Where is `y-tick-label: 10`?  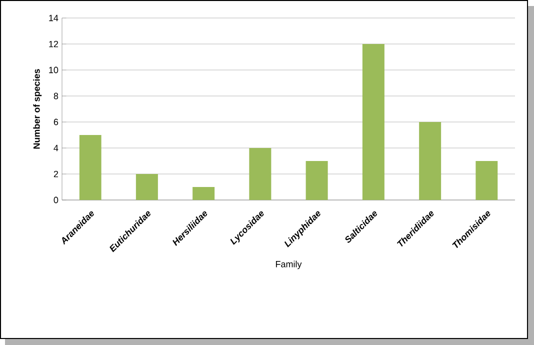
y-tick-label: 10 is located at coordinates (53, 70).